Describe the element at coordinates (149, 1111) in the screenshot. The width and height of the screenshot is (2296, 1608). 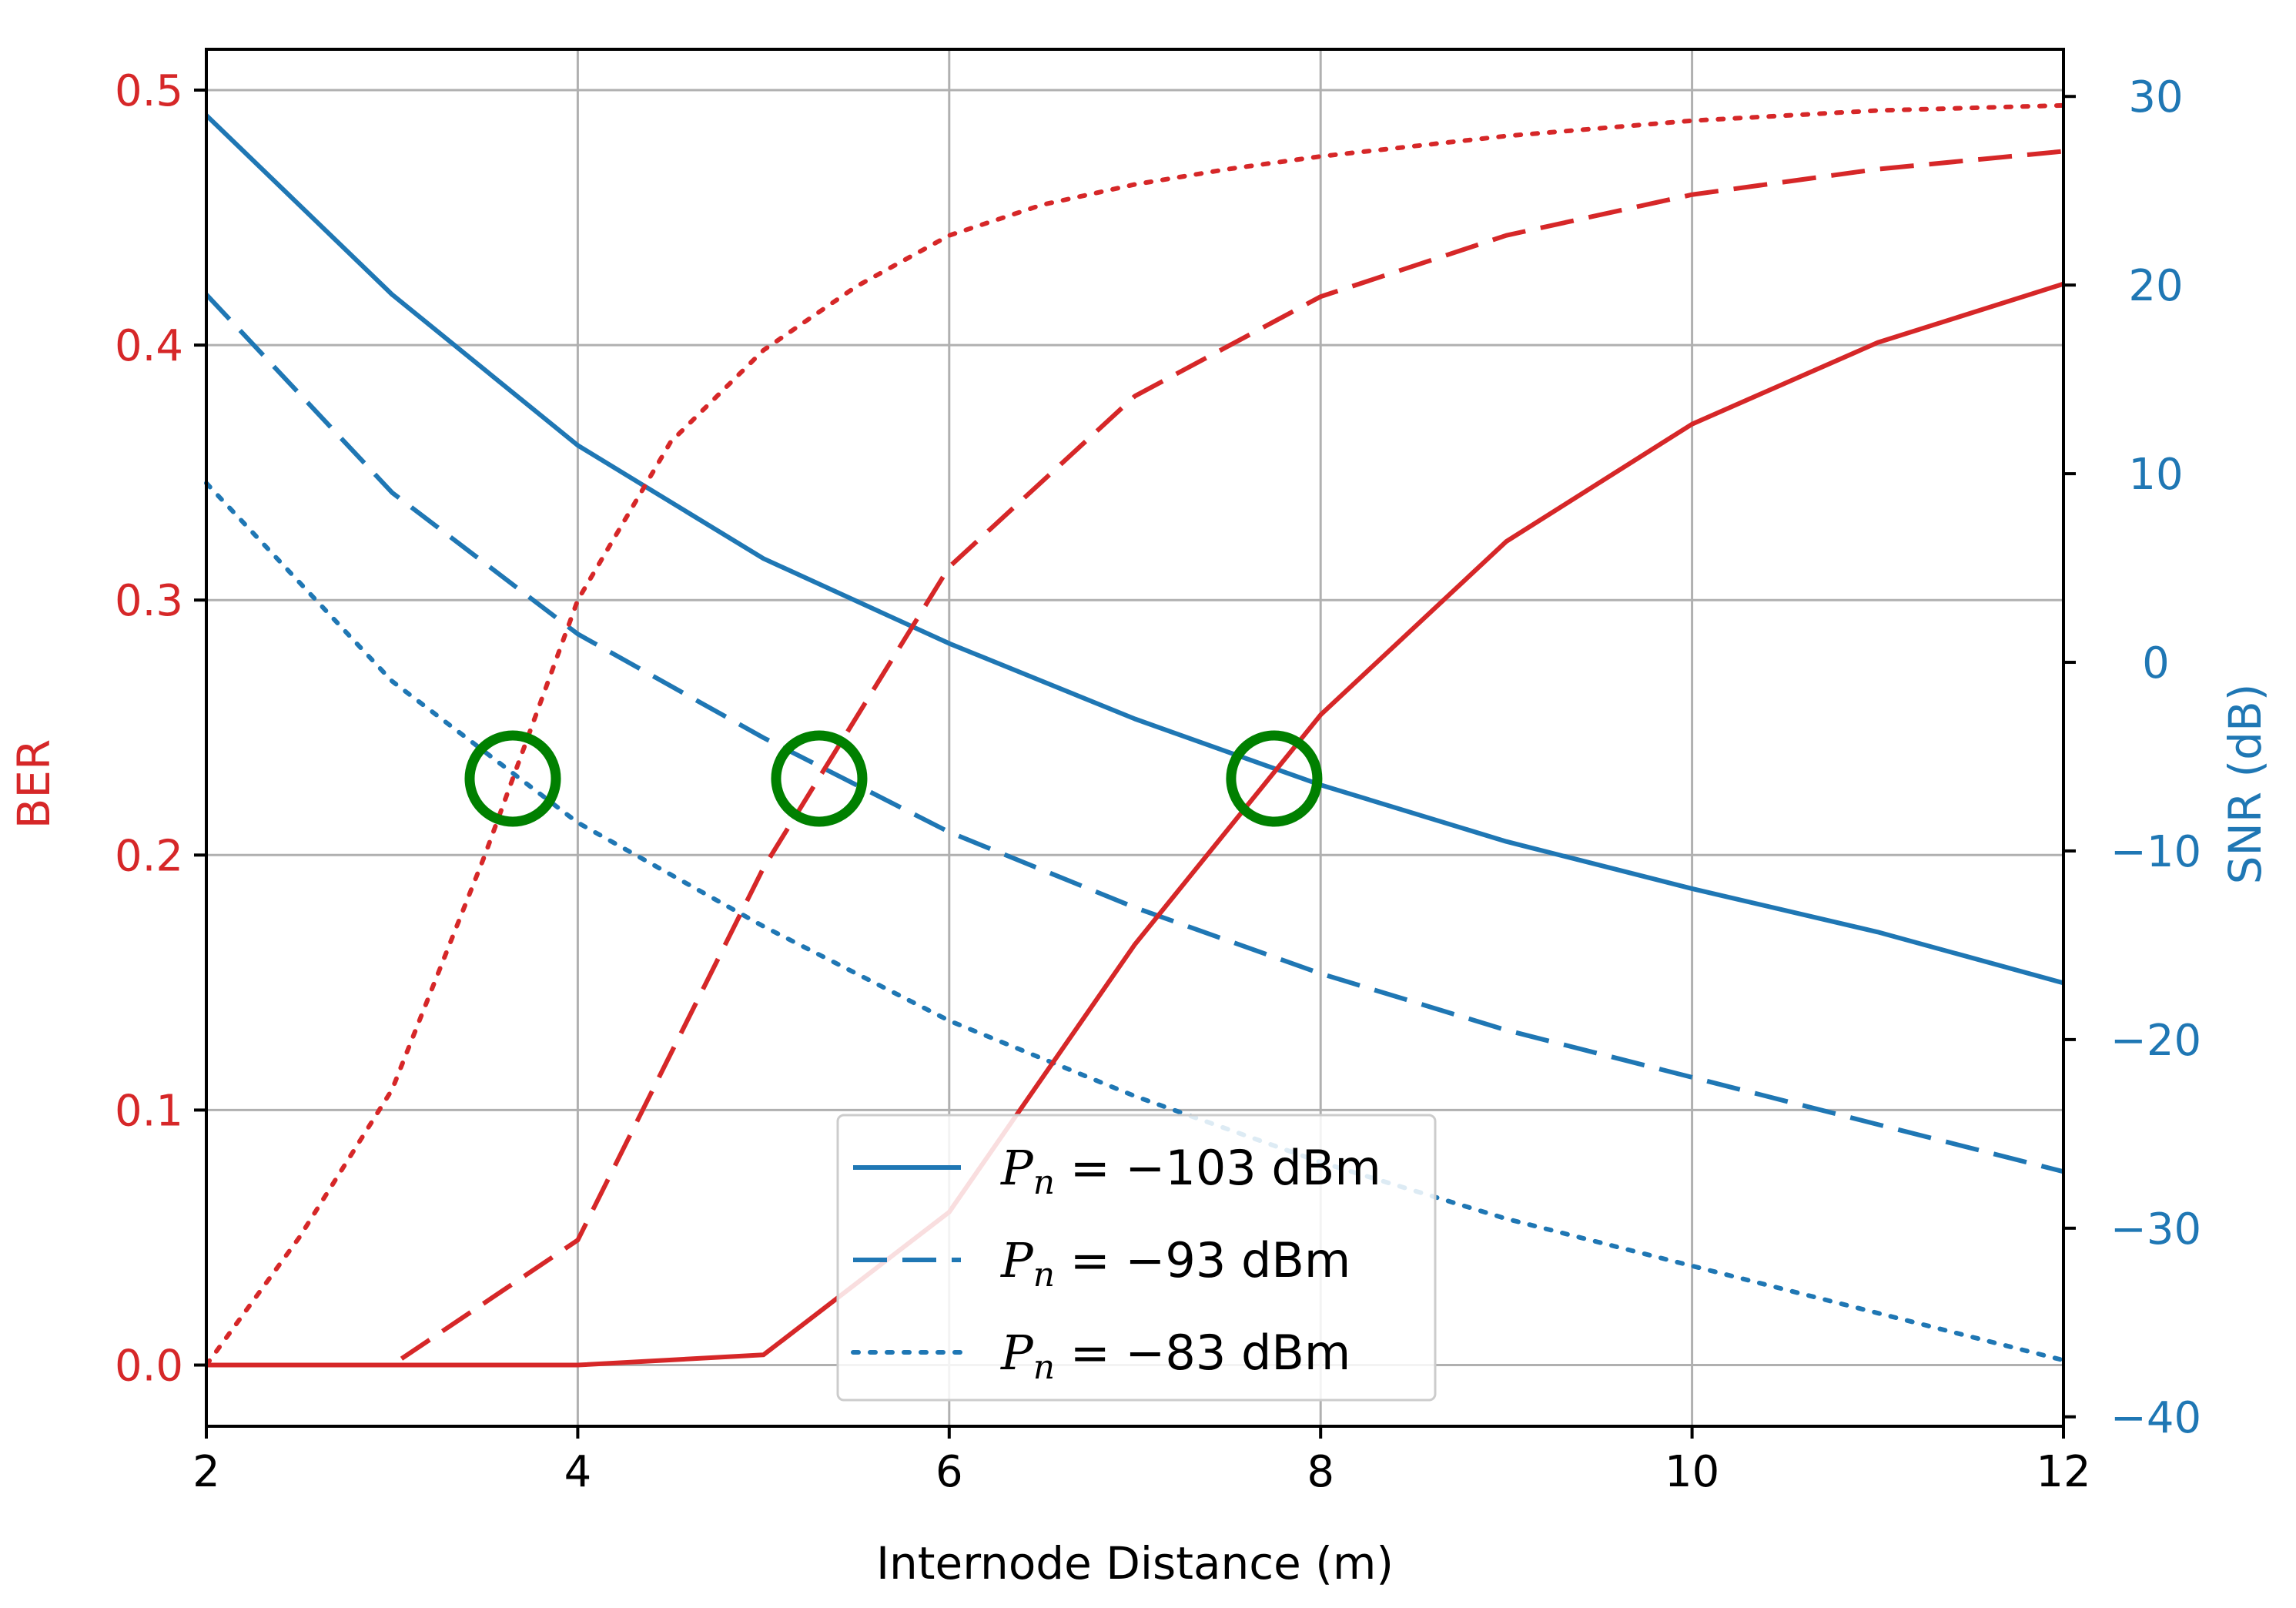
I see `y-left-tick-label: 0.1` at that location.